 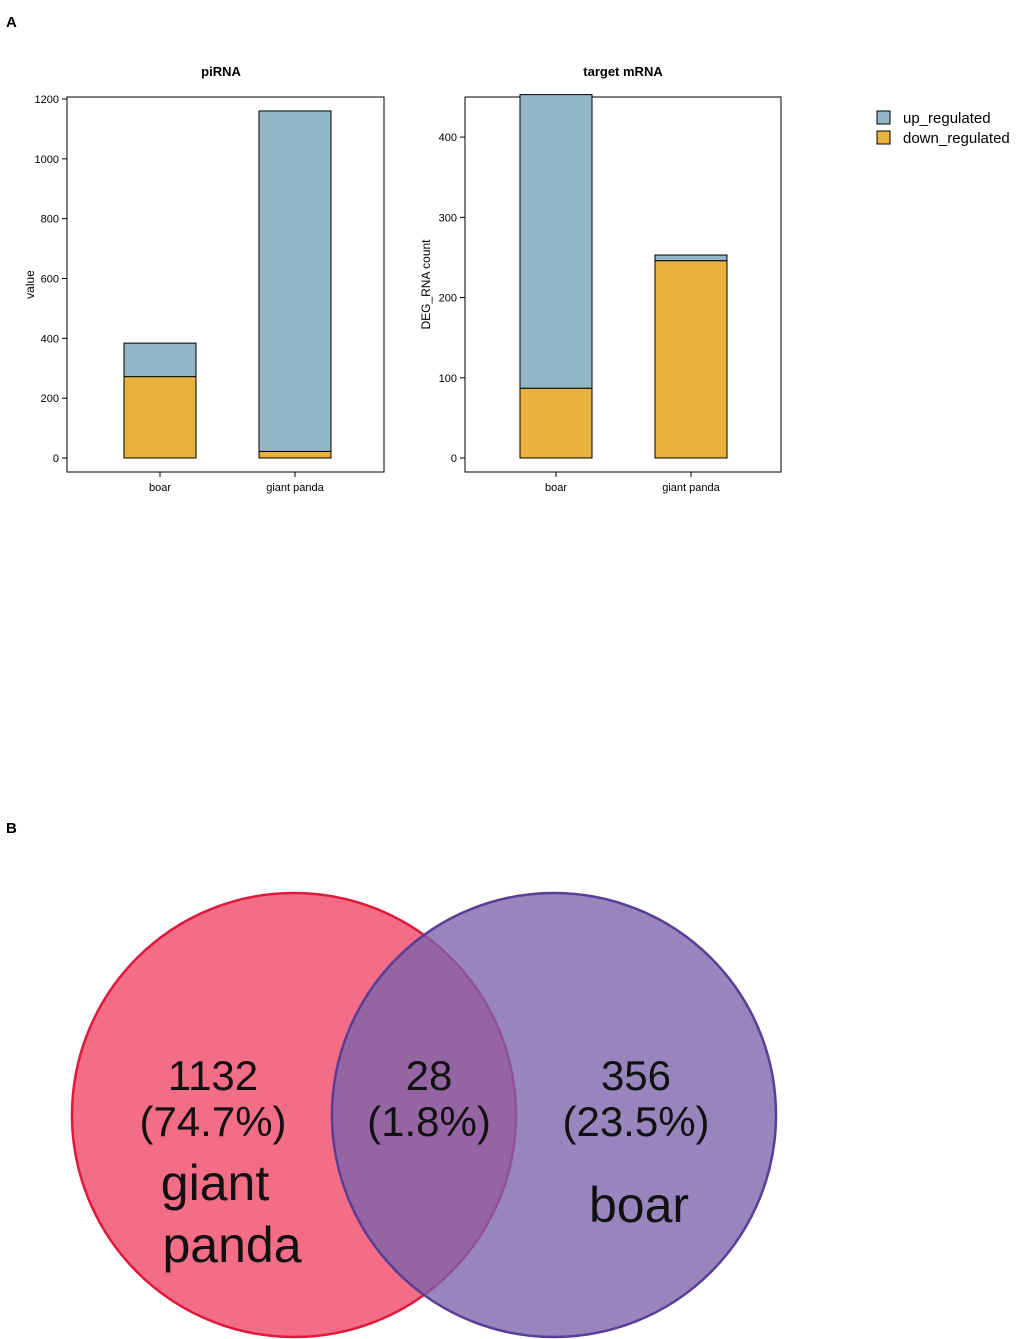 I want to click on venn-overlap-percent: (1.8%), so click(x=429, y=1121).